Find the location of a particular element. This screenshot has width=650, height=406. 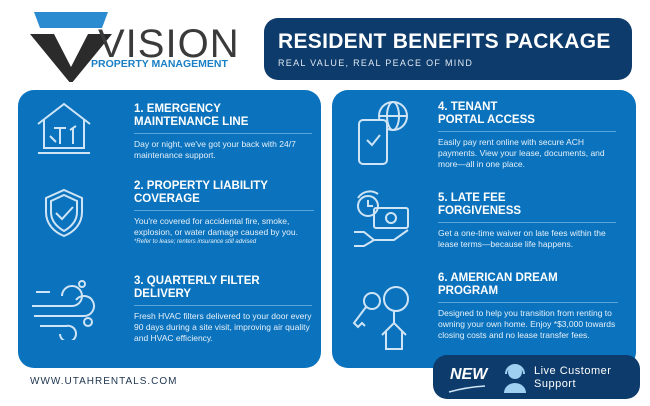

benefit-title-line: 5. LATE FEE is located at coordinates (472, 198).